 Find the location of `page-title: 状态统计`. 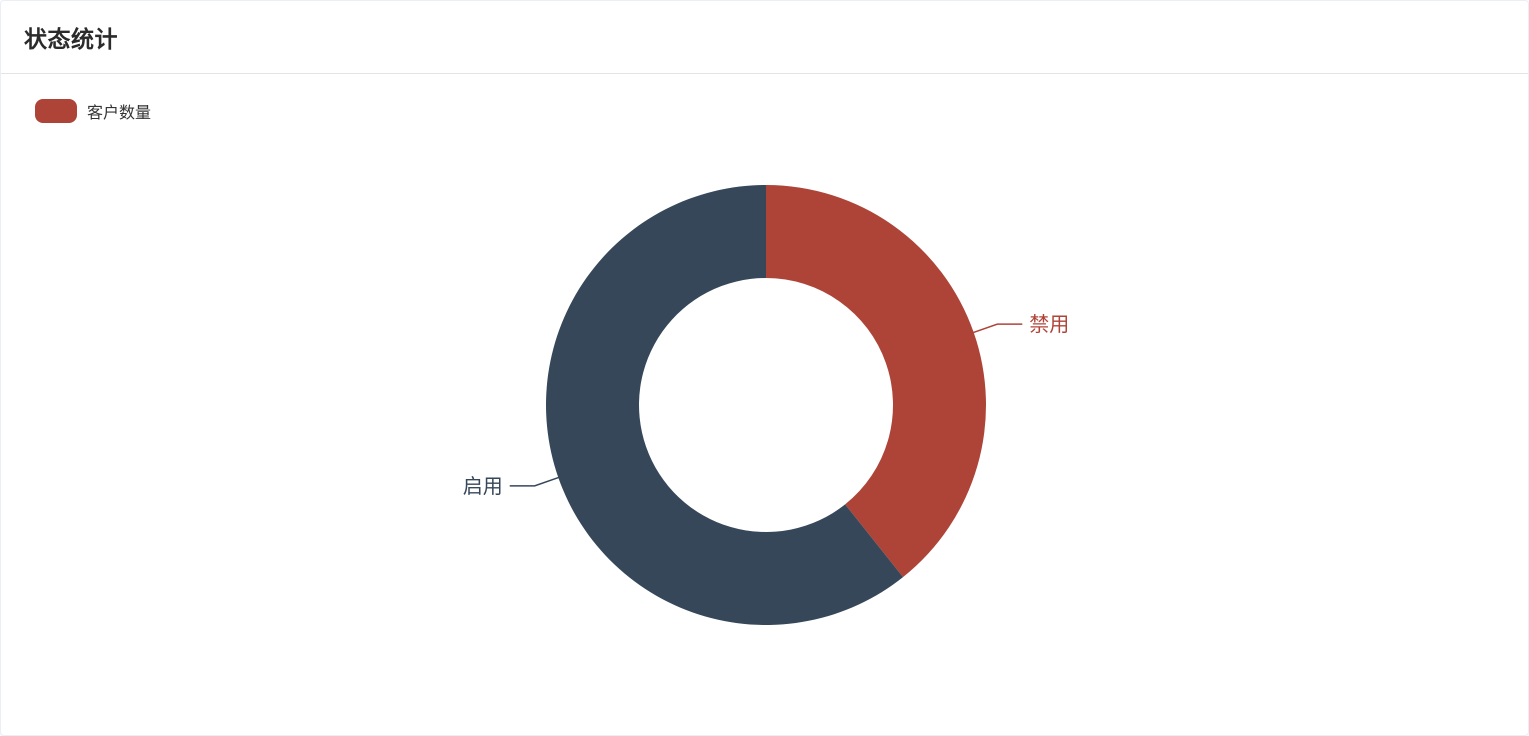

page-title: 状态统计 is located at coordinates (71, 39).